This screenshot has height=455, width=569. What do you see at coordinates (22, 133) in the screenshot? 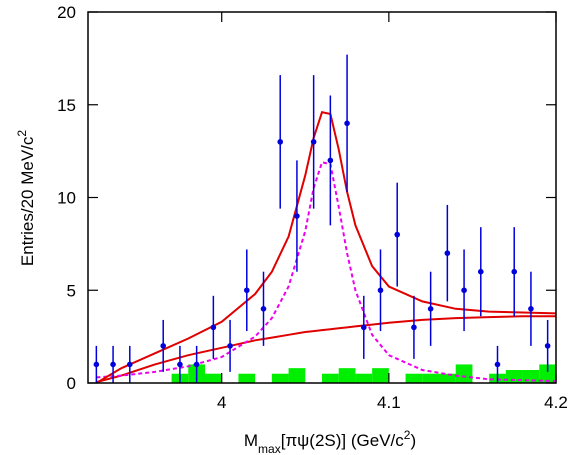
I see `y-axis-label-part: 2` at bounding box center [22, 133].